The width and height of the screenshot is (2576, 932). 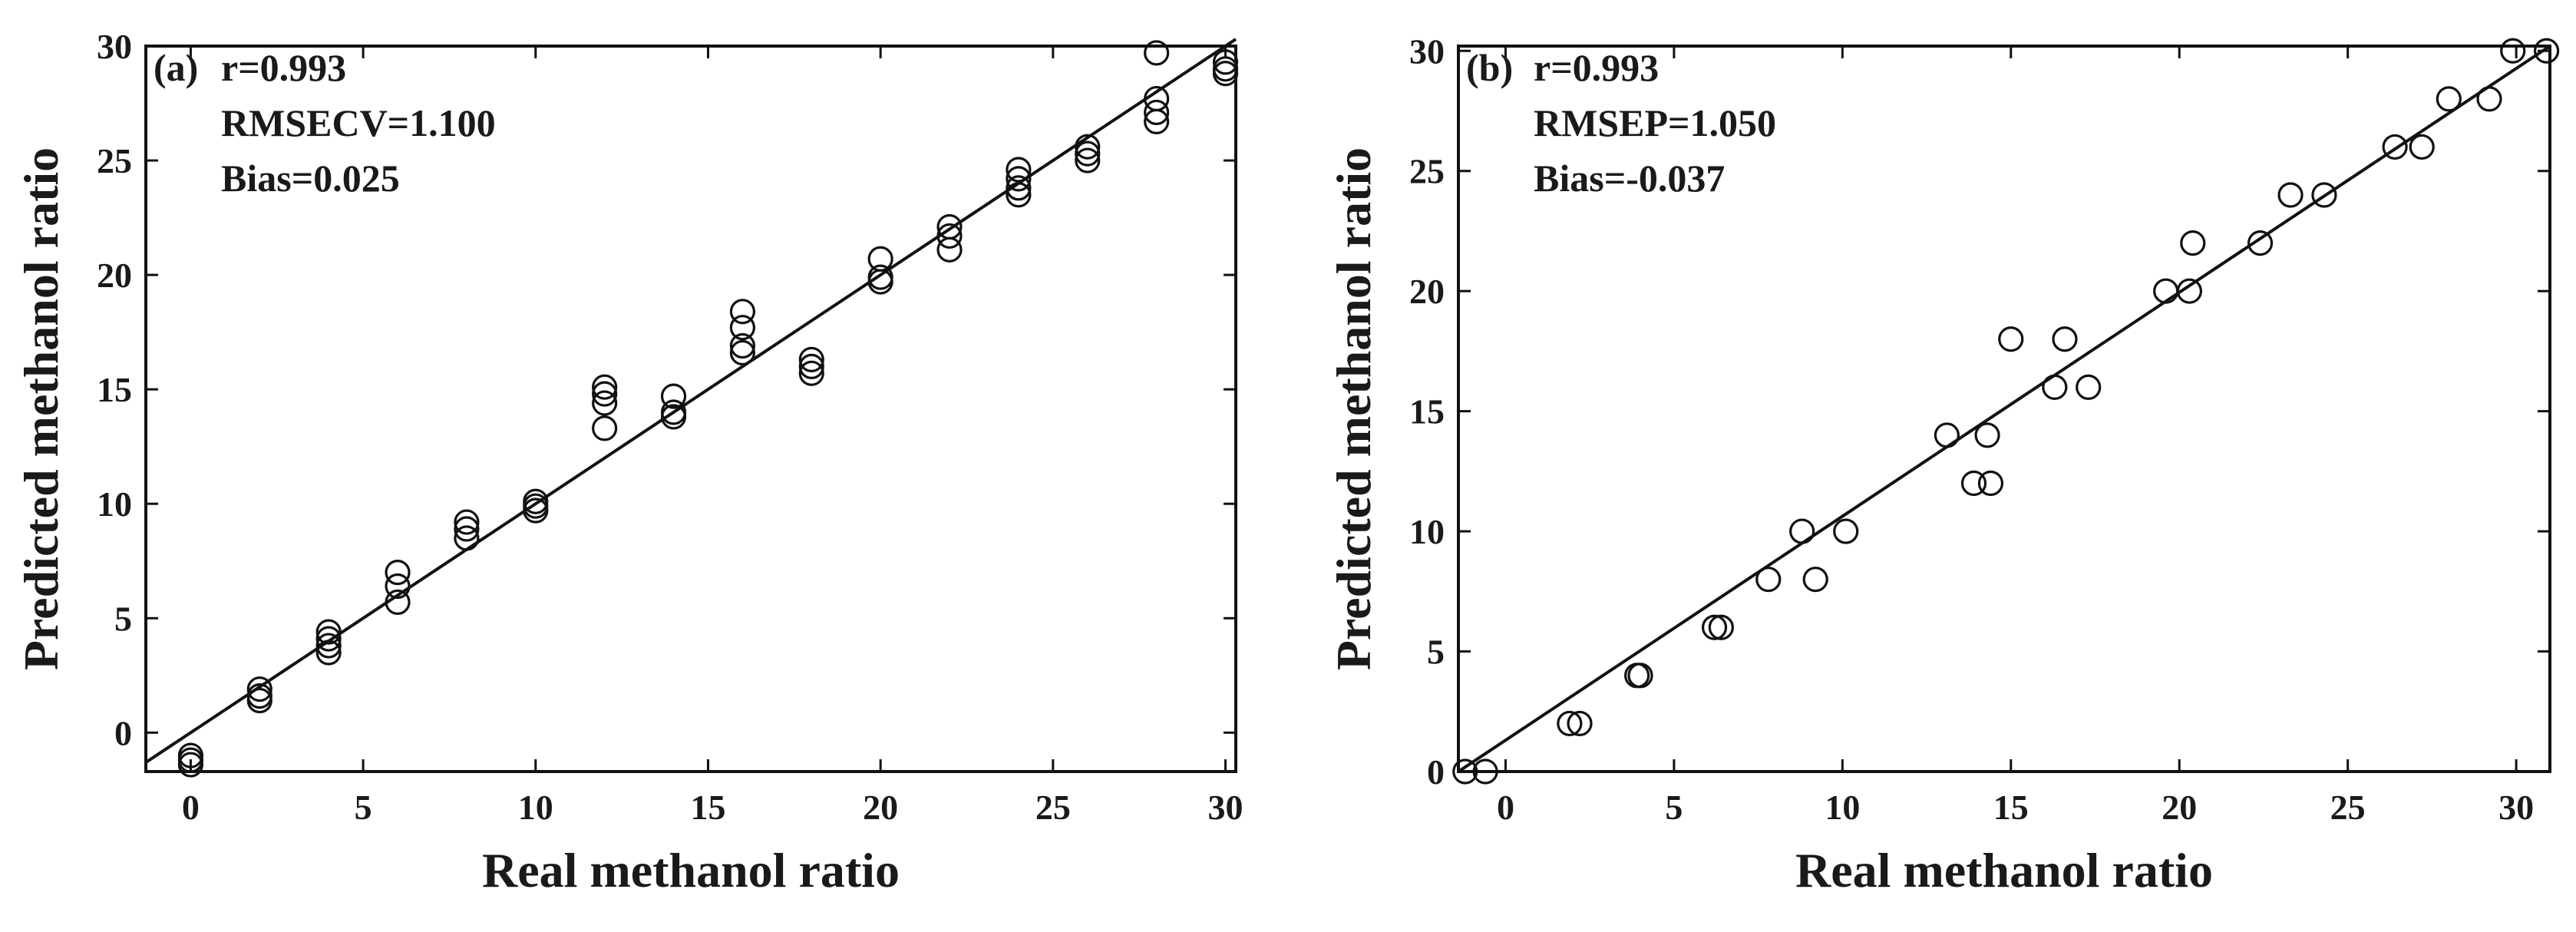 I want to click on y-tick-label: 10, so click(x=1427, y=531).